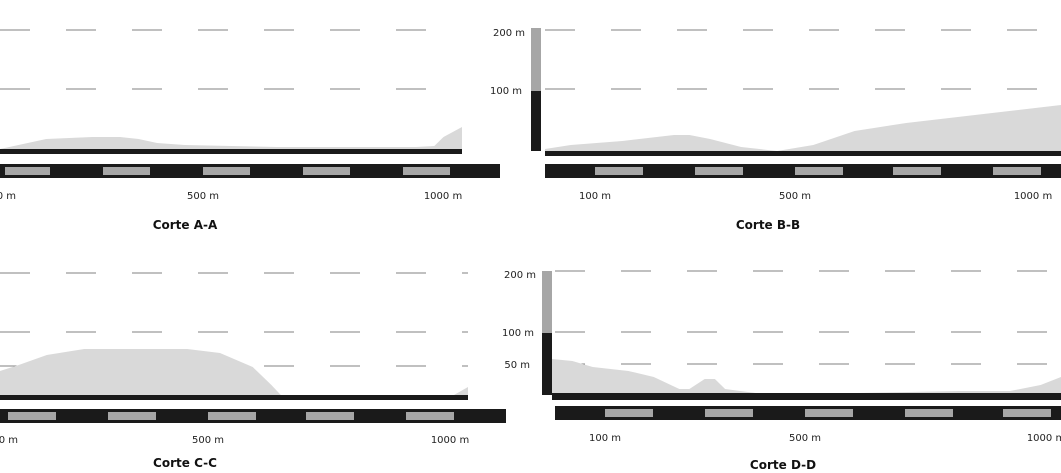 This screenshot has width=1061, height=473. I want to click on elevation-label-d-2: 50 m, so click(517, 365).